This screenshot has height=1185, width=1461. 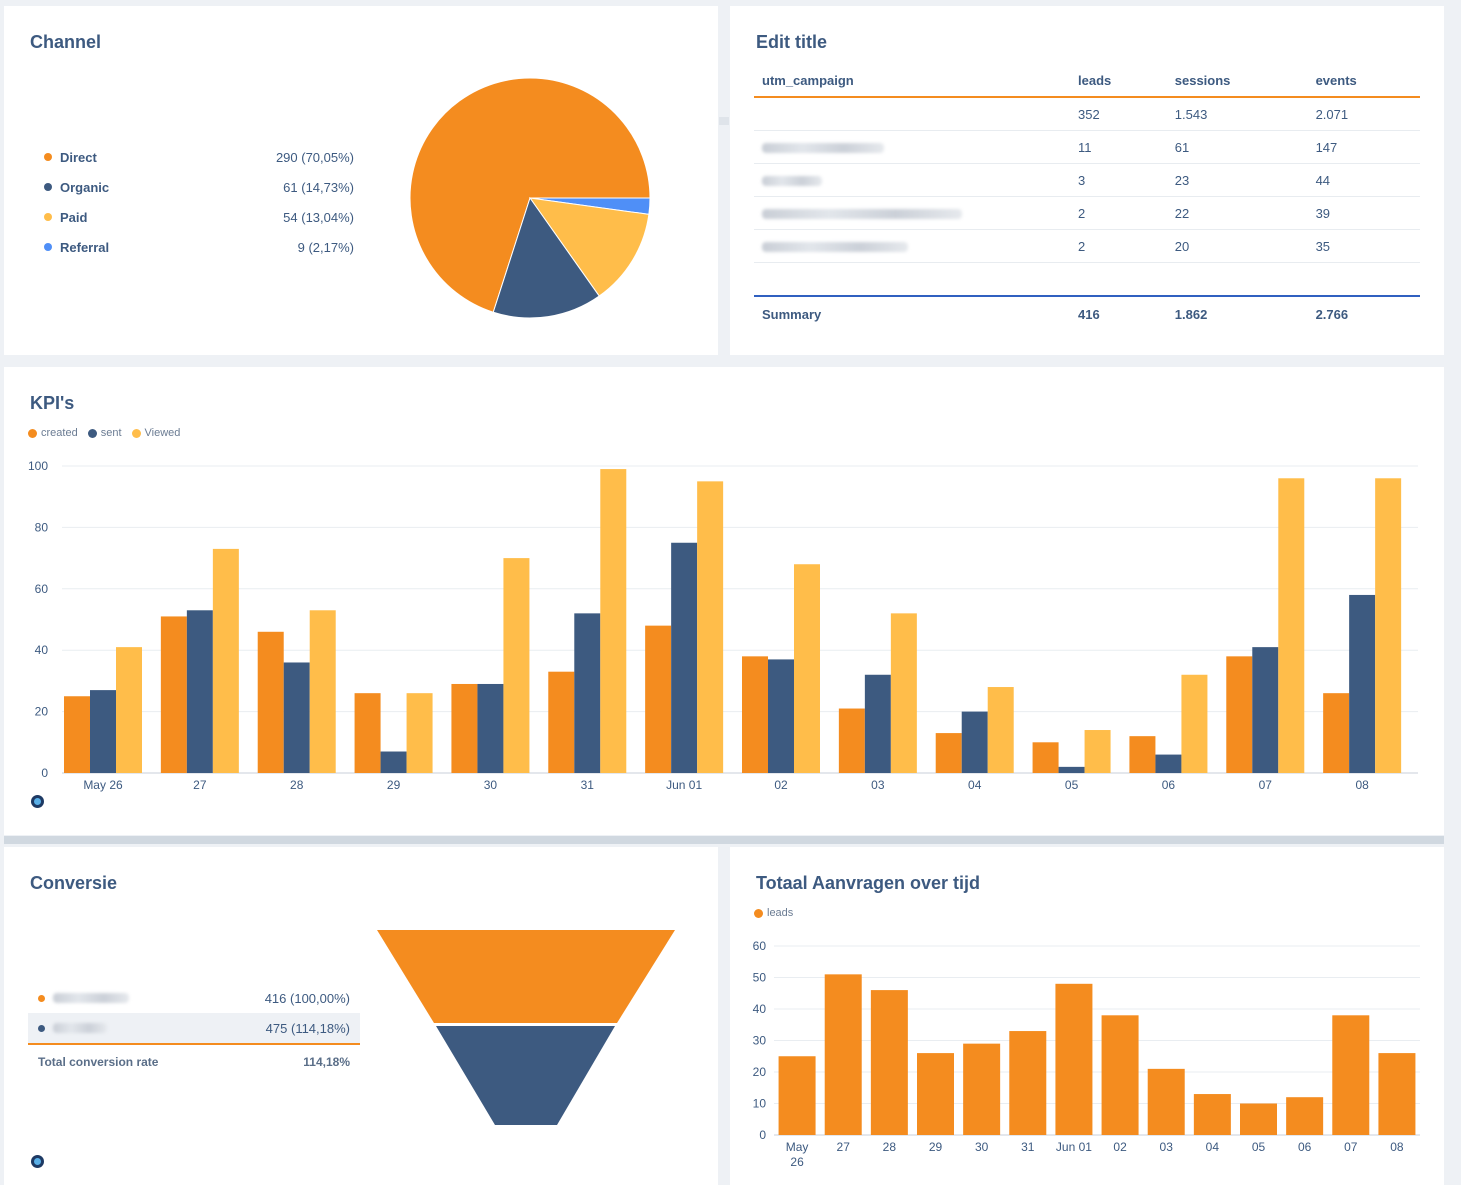 What do you see at coordinates (1087, 147) in the screenshot?
I see `table-row: 11 61 147` at bounding box center [1087, 147].